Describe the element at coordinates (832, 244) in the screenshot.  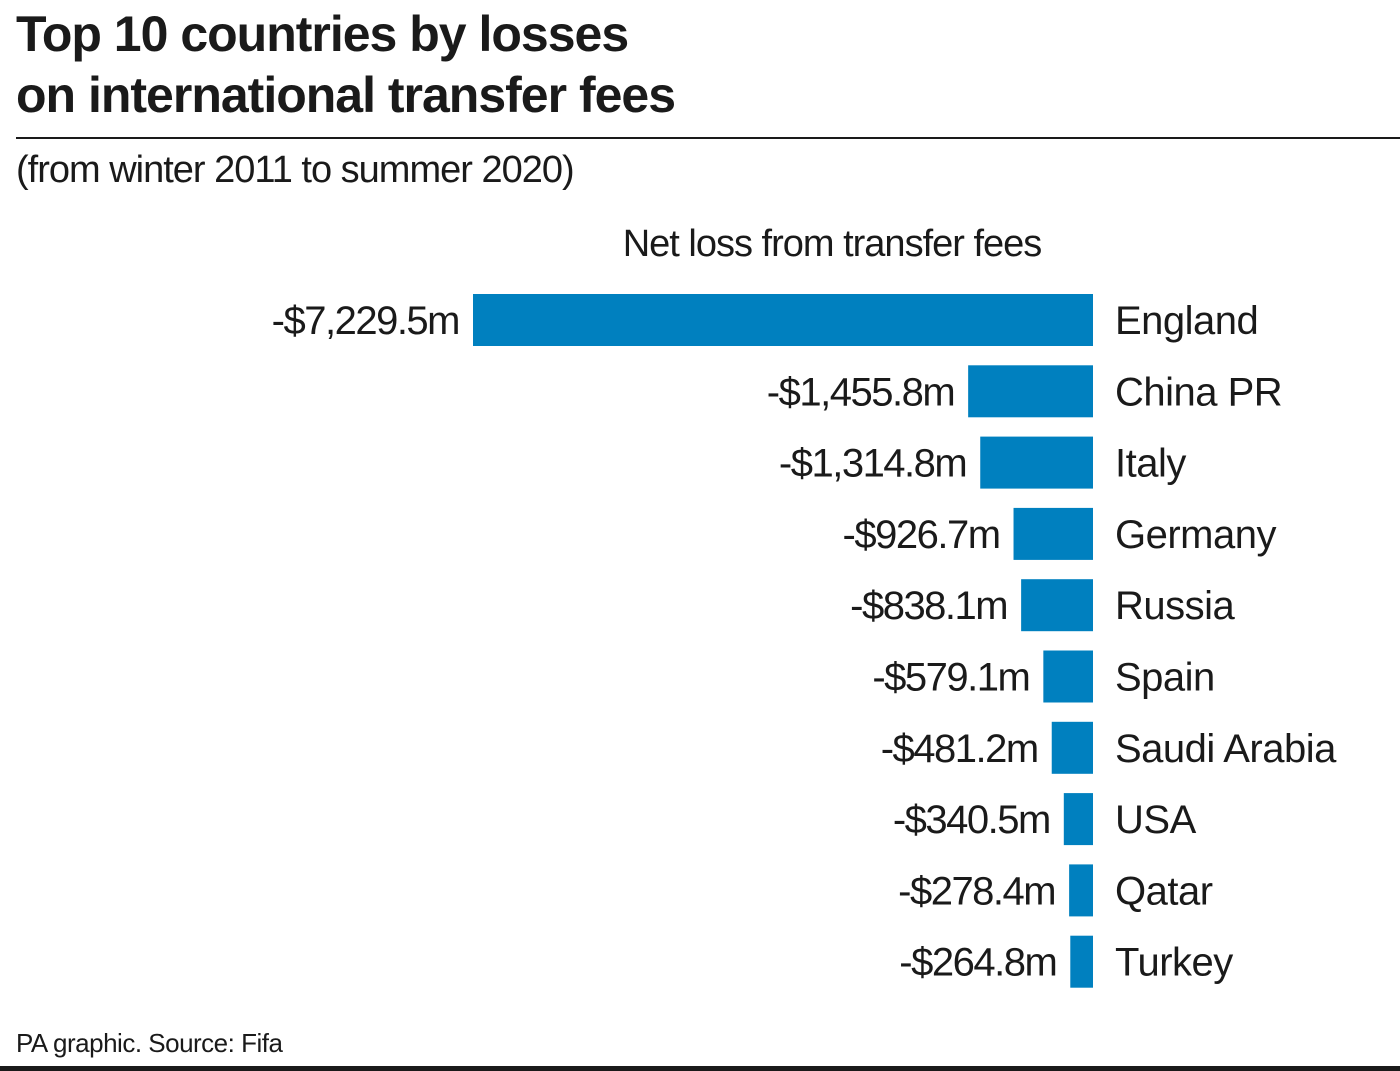
I see `series-label: Net loss from transfer fees` at that location.